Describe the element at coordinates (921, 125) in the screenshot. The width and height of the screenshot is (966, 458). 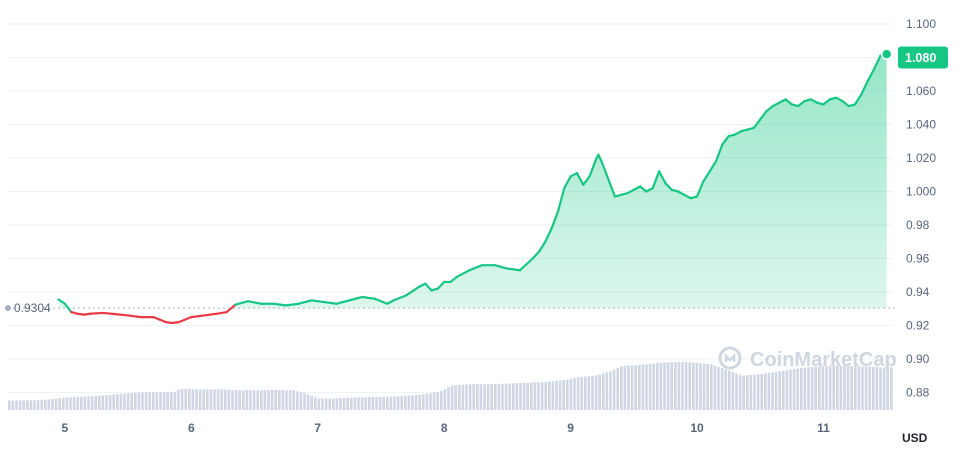
I see `y-tick-label: 1.040` at that location.